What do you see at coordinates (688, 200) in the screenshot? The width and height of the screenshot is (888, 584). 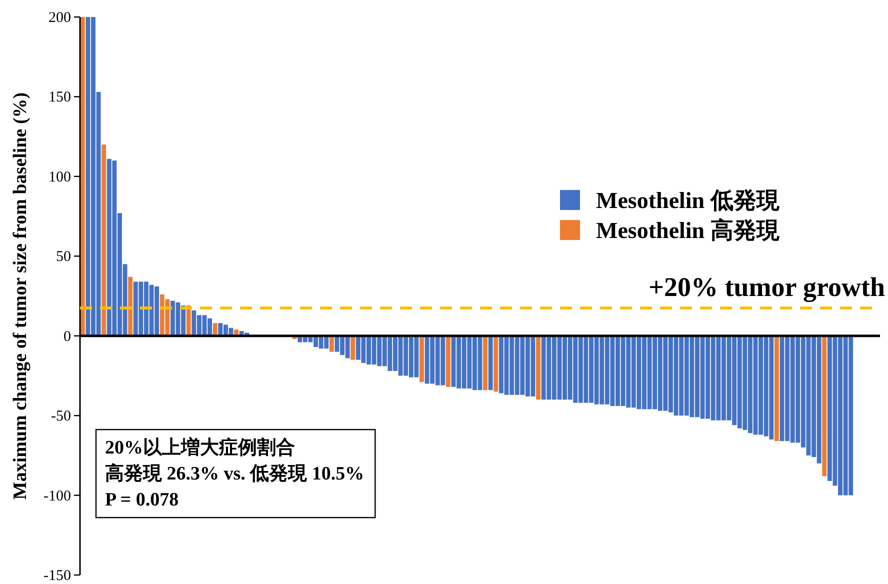 I see `legend-label: Mesothelin 低発現` at bounding box center [688, 200].